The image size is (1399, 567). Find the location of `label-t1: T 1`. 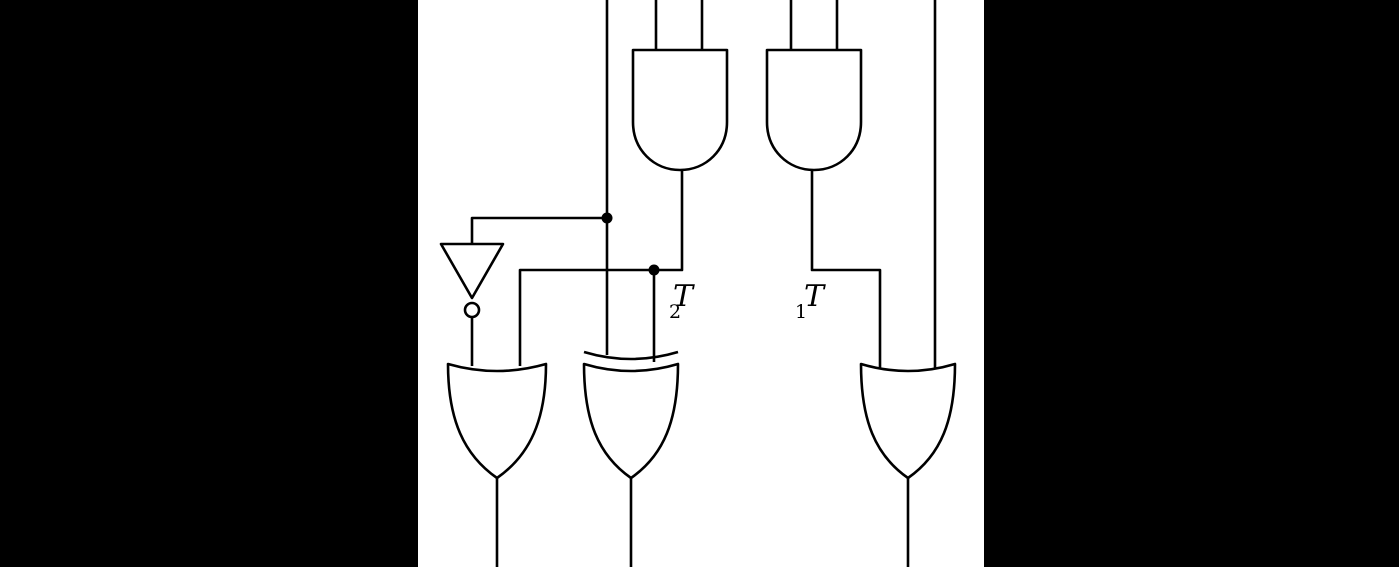

label-t1: T 1 is located at coordinates (810, 301).